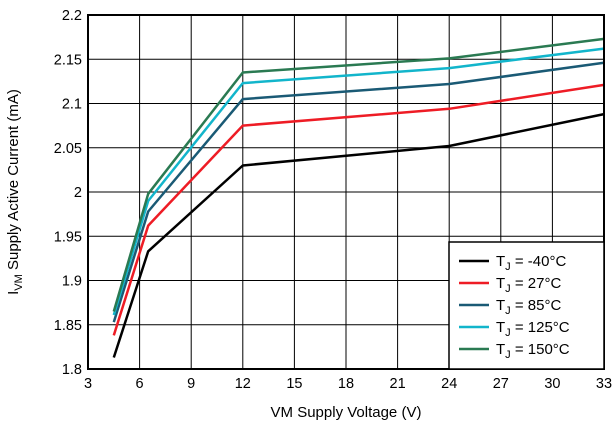  What do you see at coordinates (72, 282) in the screenshot?
I see `y-tick-label: 1.9` at bounding box center [72, 282].